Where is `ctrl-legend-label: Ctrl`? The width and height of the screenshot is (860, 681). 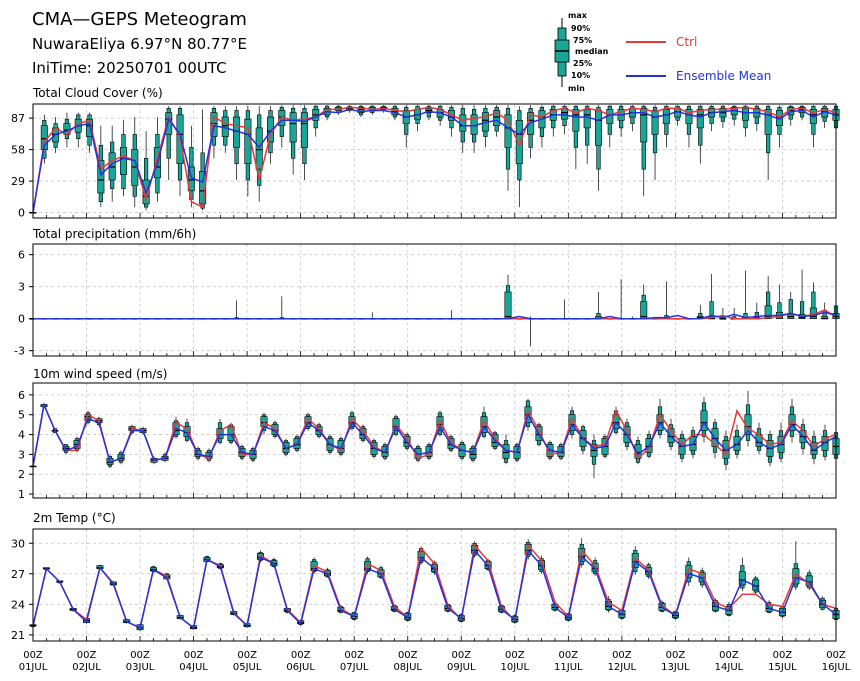 ctrl-legend-label: Ctrl is located at coordinates (686, 42).